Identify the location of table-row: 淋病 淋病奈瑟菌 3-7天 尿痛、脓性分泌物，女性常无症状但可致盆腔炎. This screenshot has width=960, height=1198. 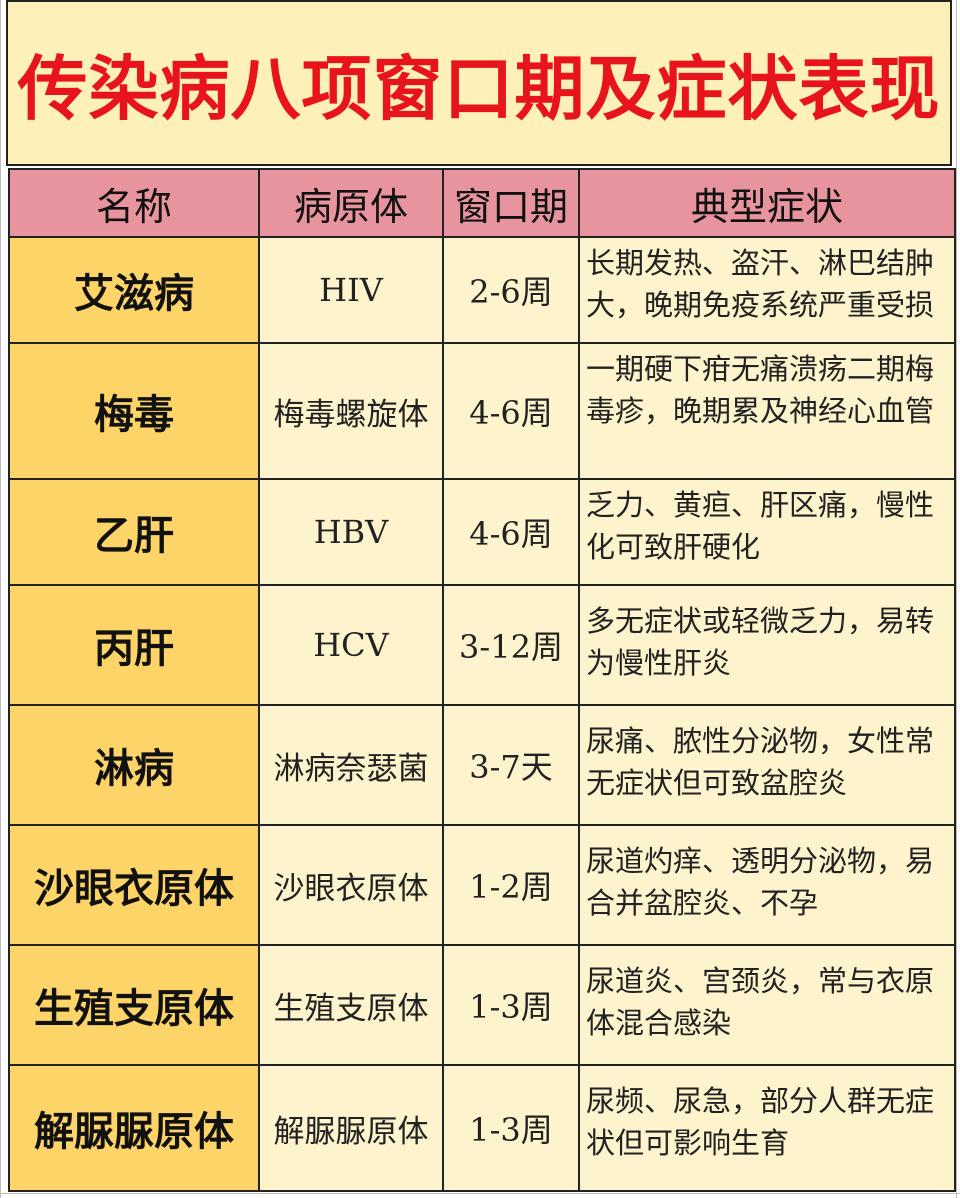
(482, 765).